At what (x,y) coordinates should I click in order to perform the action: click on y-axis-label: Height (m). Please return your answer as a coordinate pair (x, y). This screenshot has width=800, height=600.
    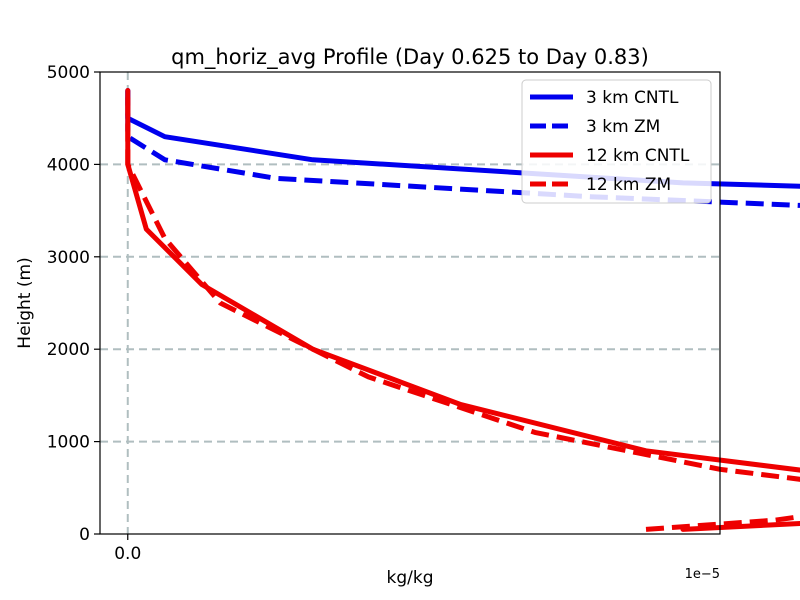
    Looking at the image, I should click on (25, 302).